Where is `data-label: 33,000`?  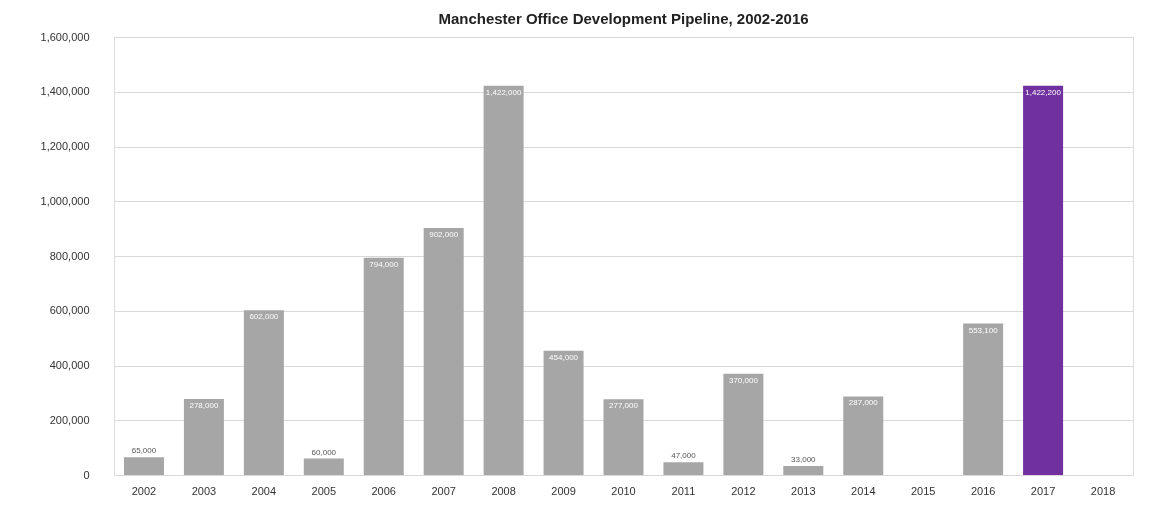
data-label: 33,000 is located at coordinates (804, 459).